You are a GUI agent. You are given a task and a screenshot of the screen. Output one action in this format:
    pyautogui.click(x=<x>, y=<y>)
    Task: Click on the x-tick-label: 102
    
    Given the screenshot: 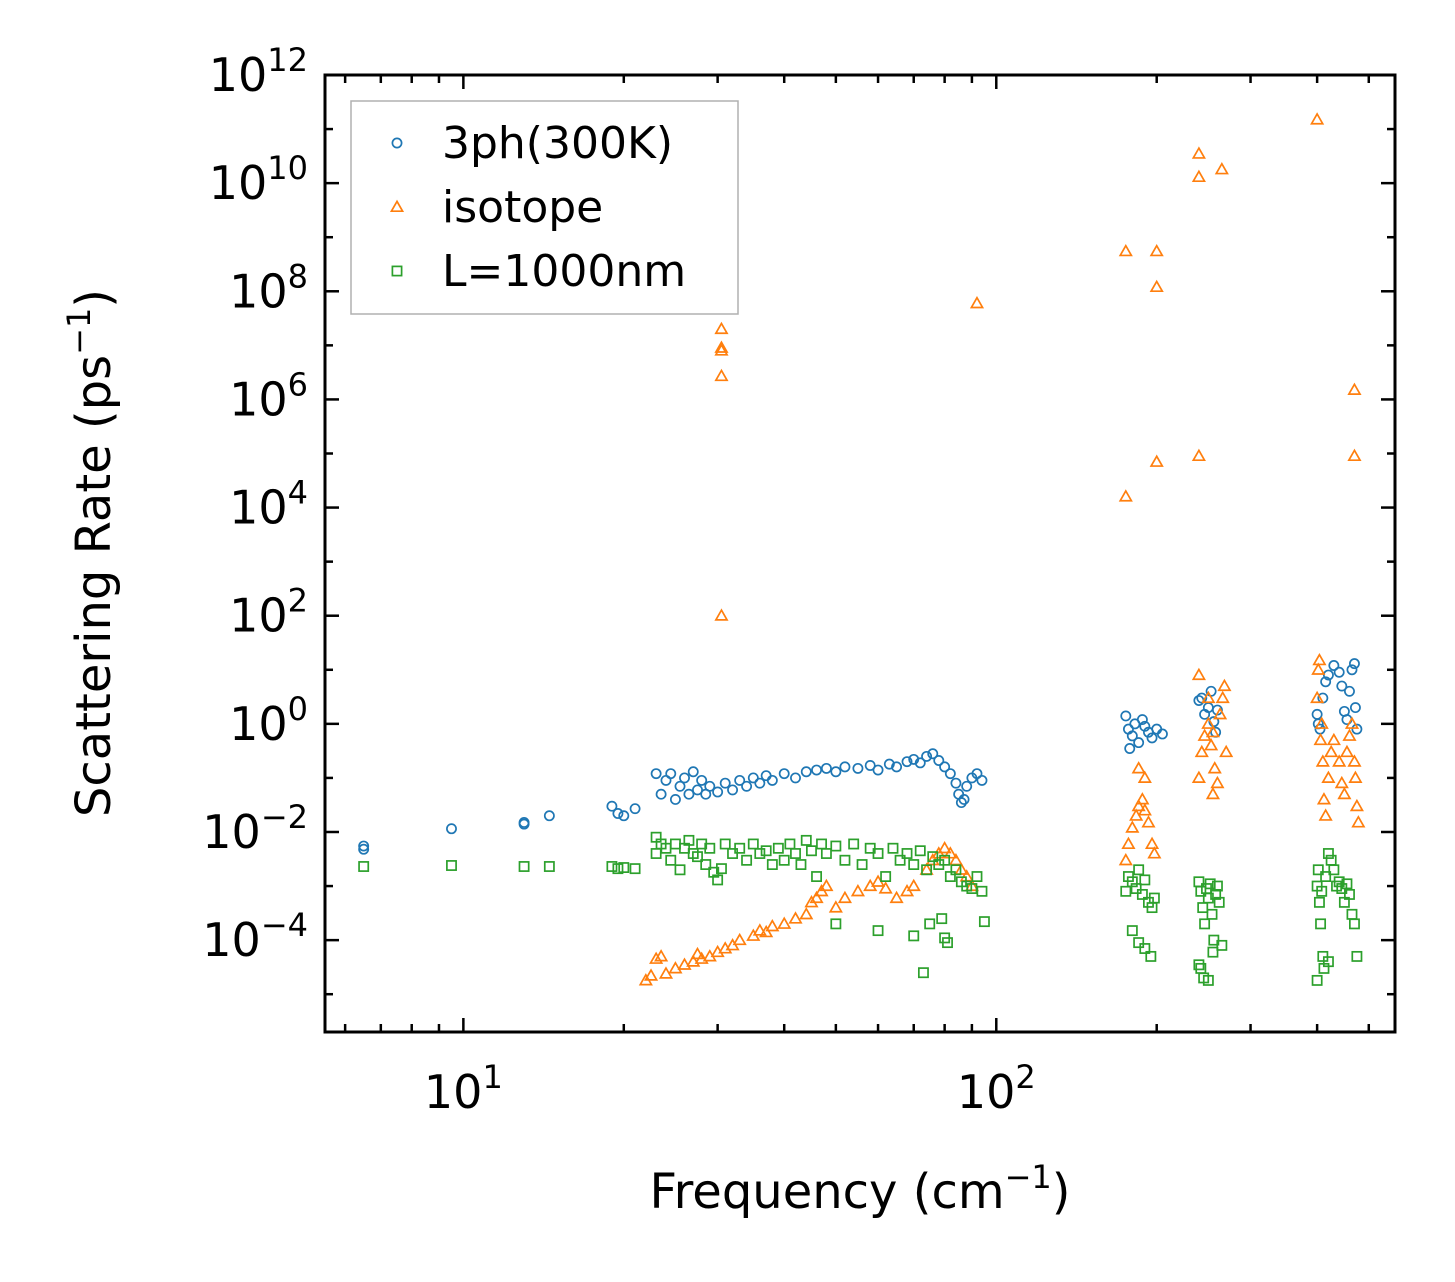 What is the action you would take?
    pyautogui.click(x=996, y=1088)
    